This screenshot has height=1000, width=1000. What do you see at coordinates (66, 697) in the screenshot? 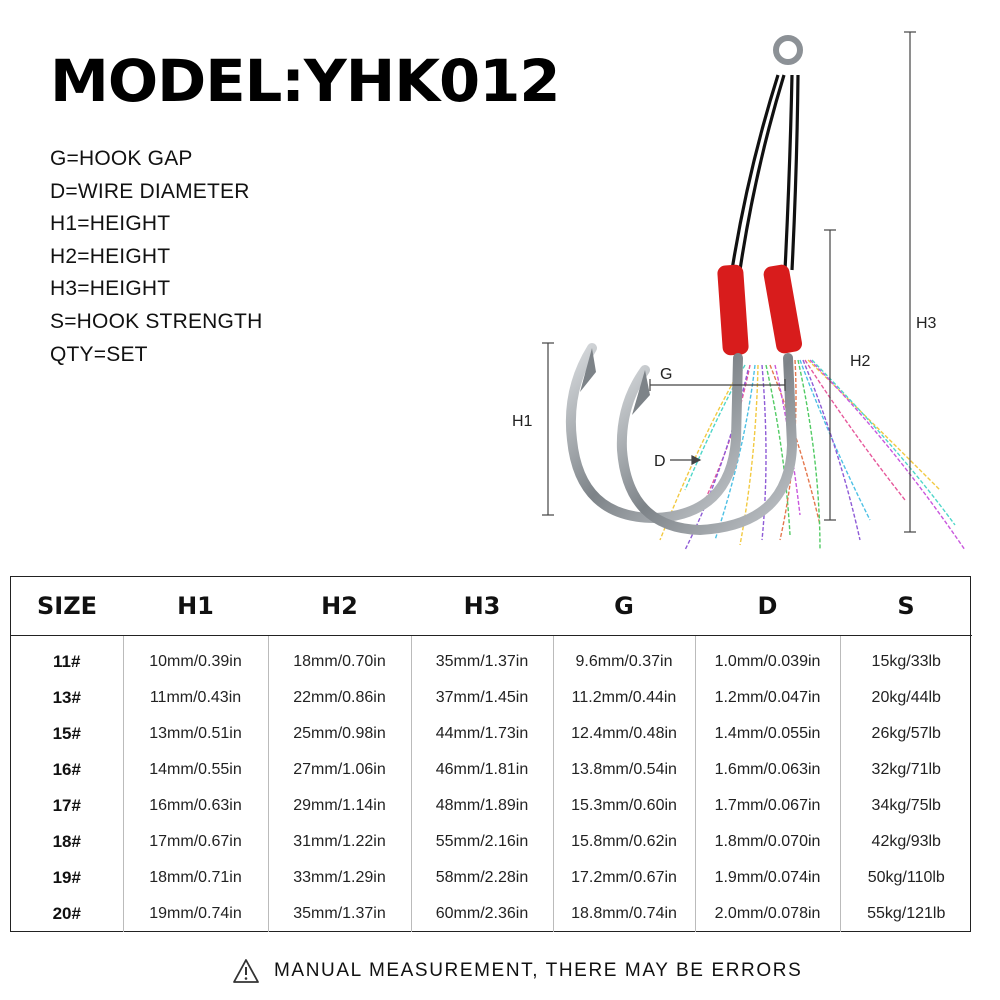
I see `size-cell: 13#` at bounding box center [66, 697].